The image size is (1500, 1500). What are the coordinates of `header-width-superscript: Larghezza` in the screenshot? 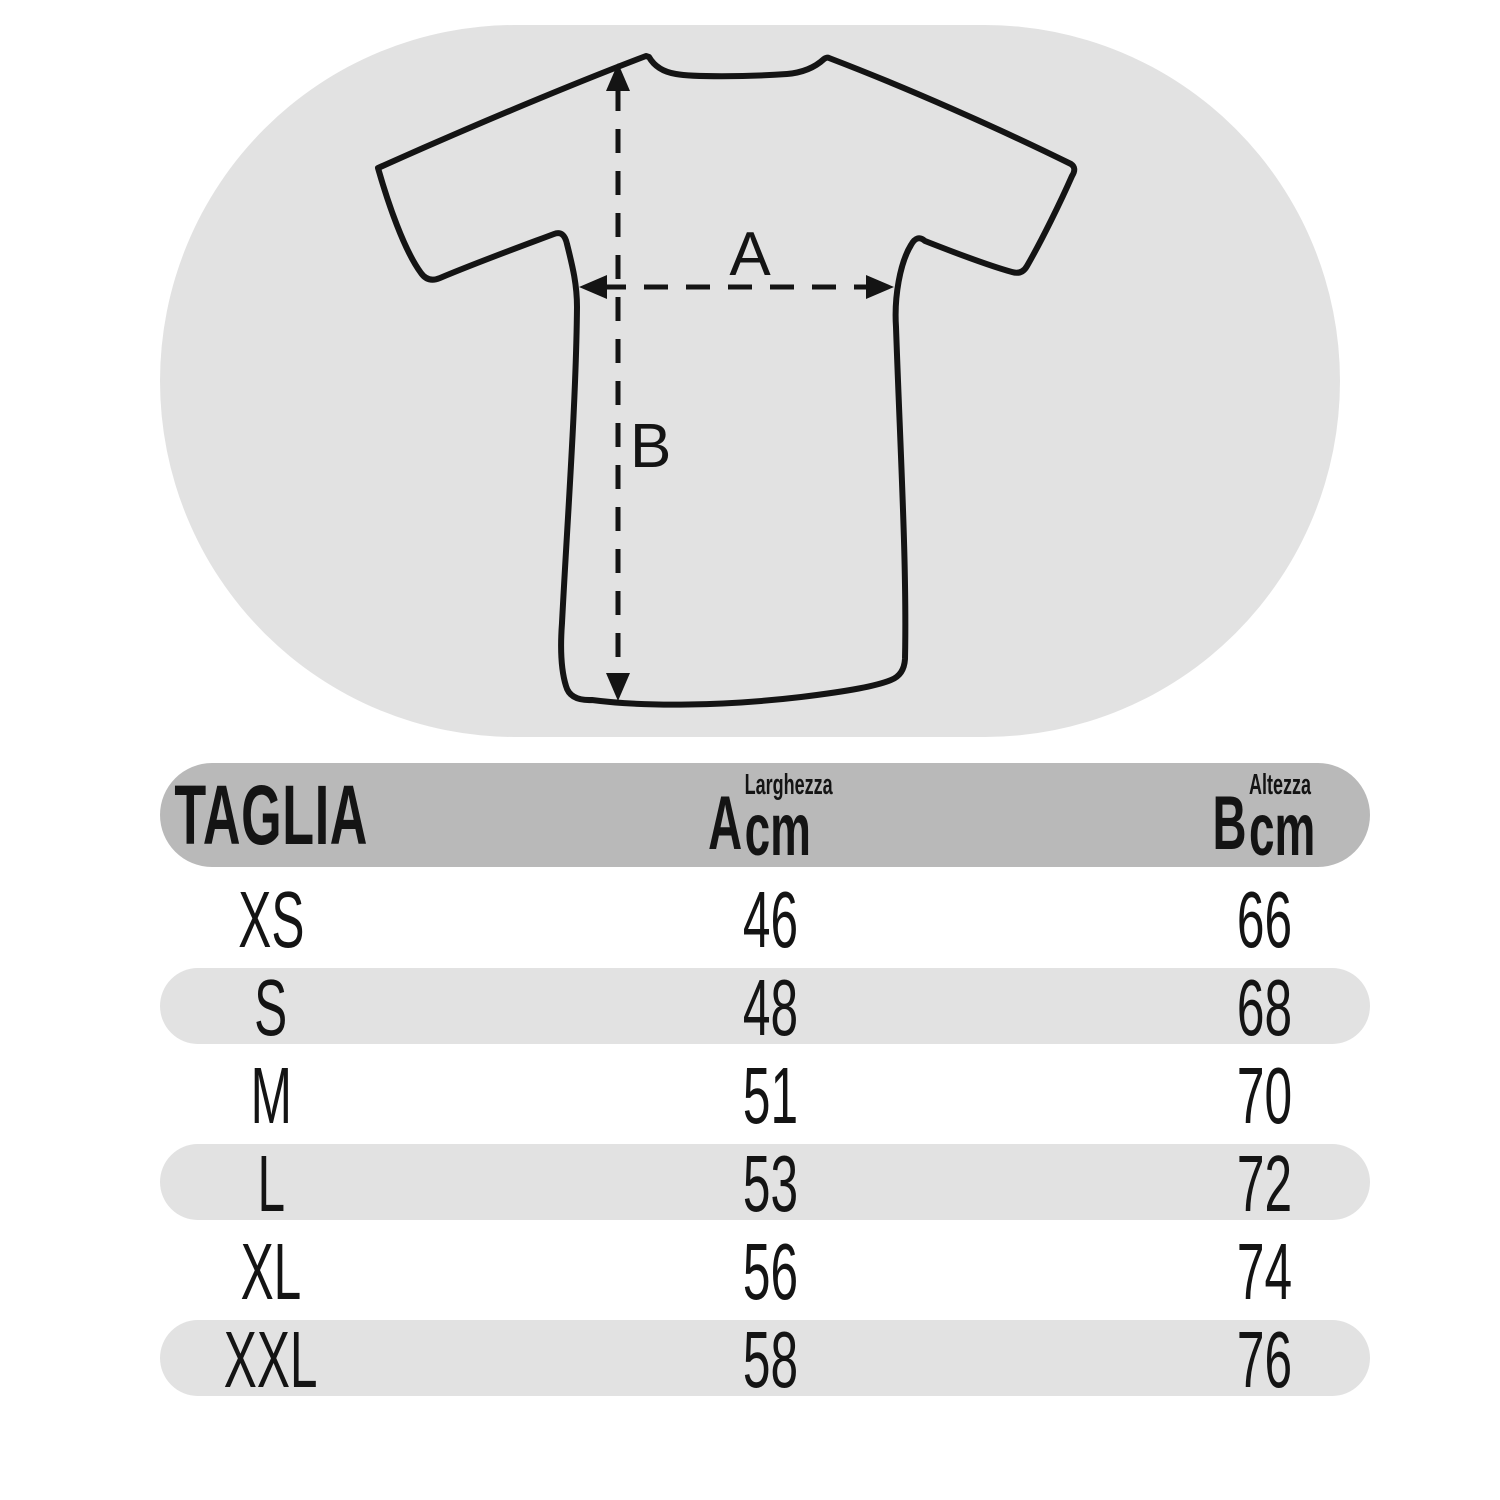 It's located at (788, 785).